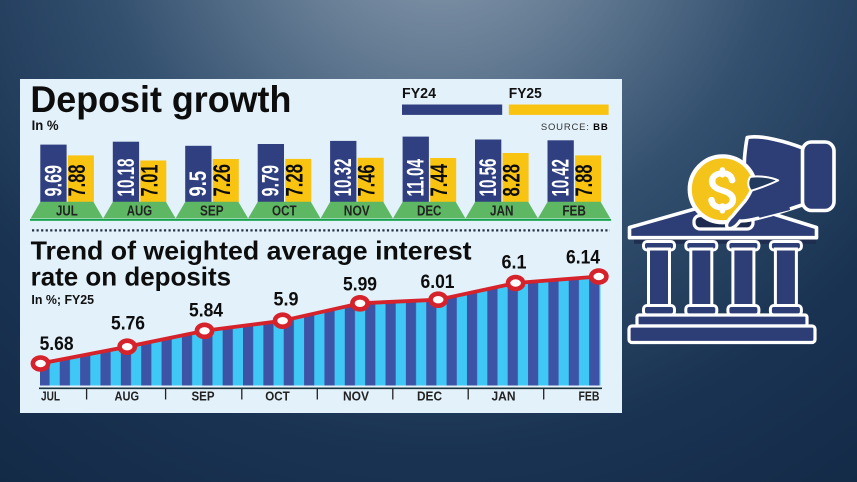 The width and height of the screenshot is (857, 482). What do you see at coordinates (271, 181) in the screenshot?
I see `svg-text: 9.79` at bounding box center [271, 181].